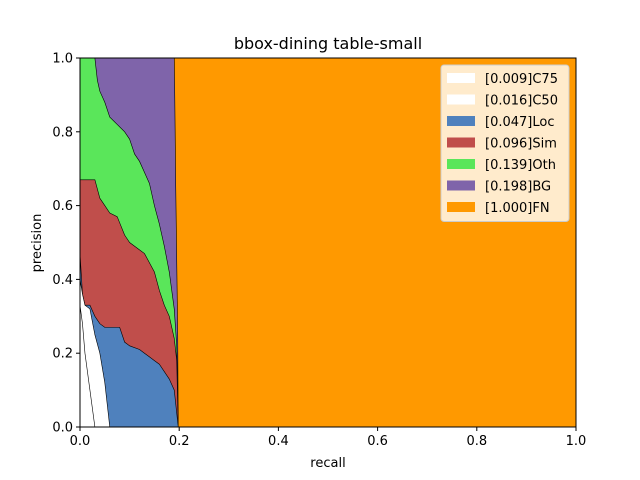 This screenshot has height=480, width=640. Describe the element at coordinates (327, 463) in the screenshot. I see `x-axis-label: recall` at that location.